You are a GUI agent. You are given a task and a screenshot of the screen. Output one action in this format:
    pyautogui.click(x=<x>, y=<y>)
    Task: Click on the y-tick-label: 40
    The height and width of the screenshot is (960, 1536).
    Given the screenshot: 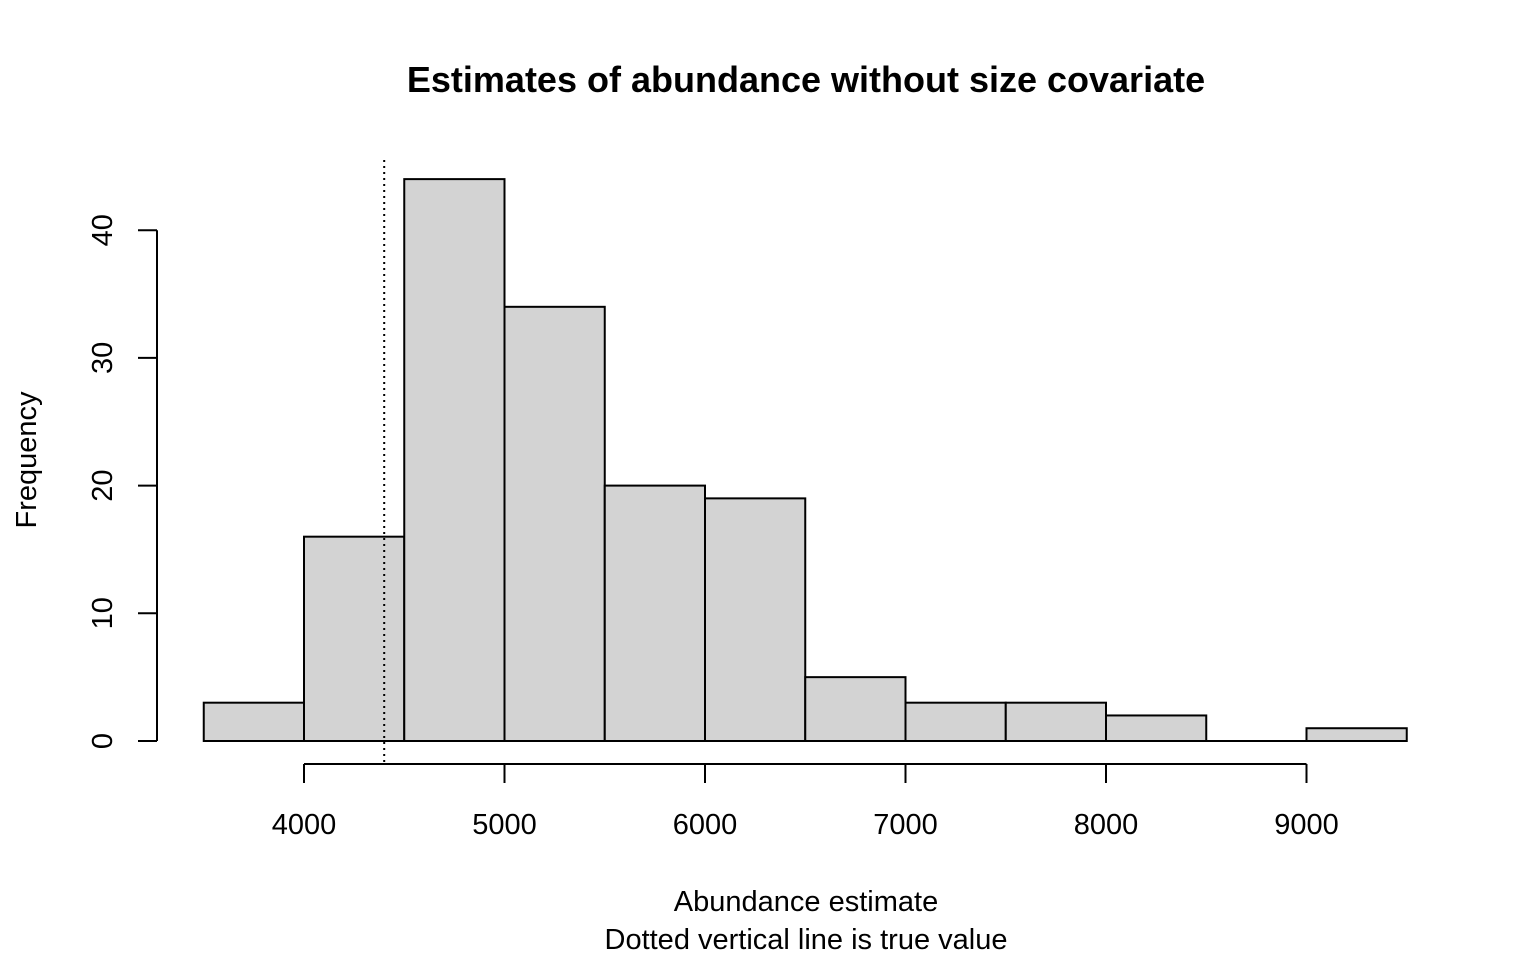 What is the action you would take?
    pyautogui.click(x=103, y=230)
    